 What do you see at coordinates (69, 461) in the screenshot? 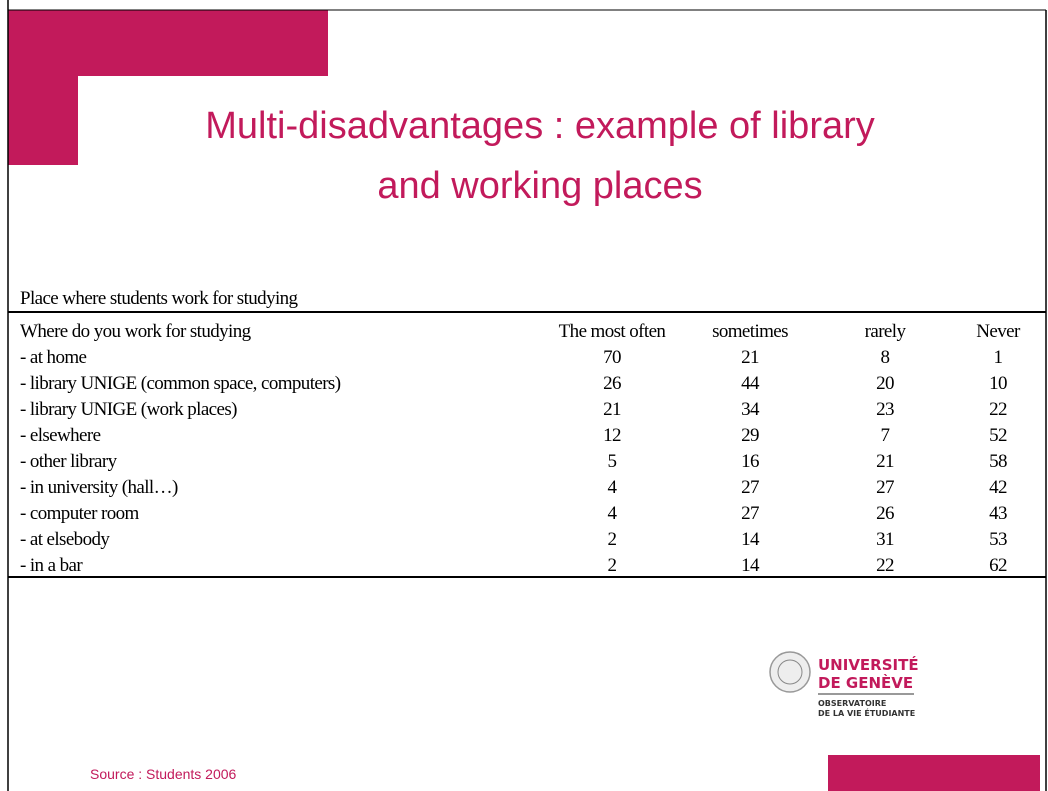
I see `row-label: - other library` at bounding box center [69, 461].